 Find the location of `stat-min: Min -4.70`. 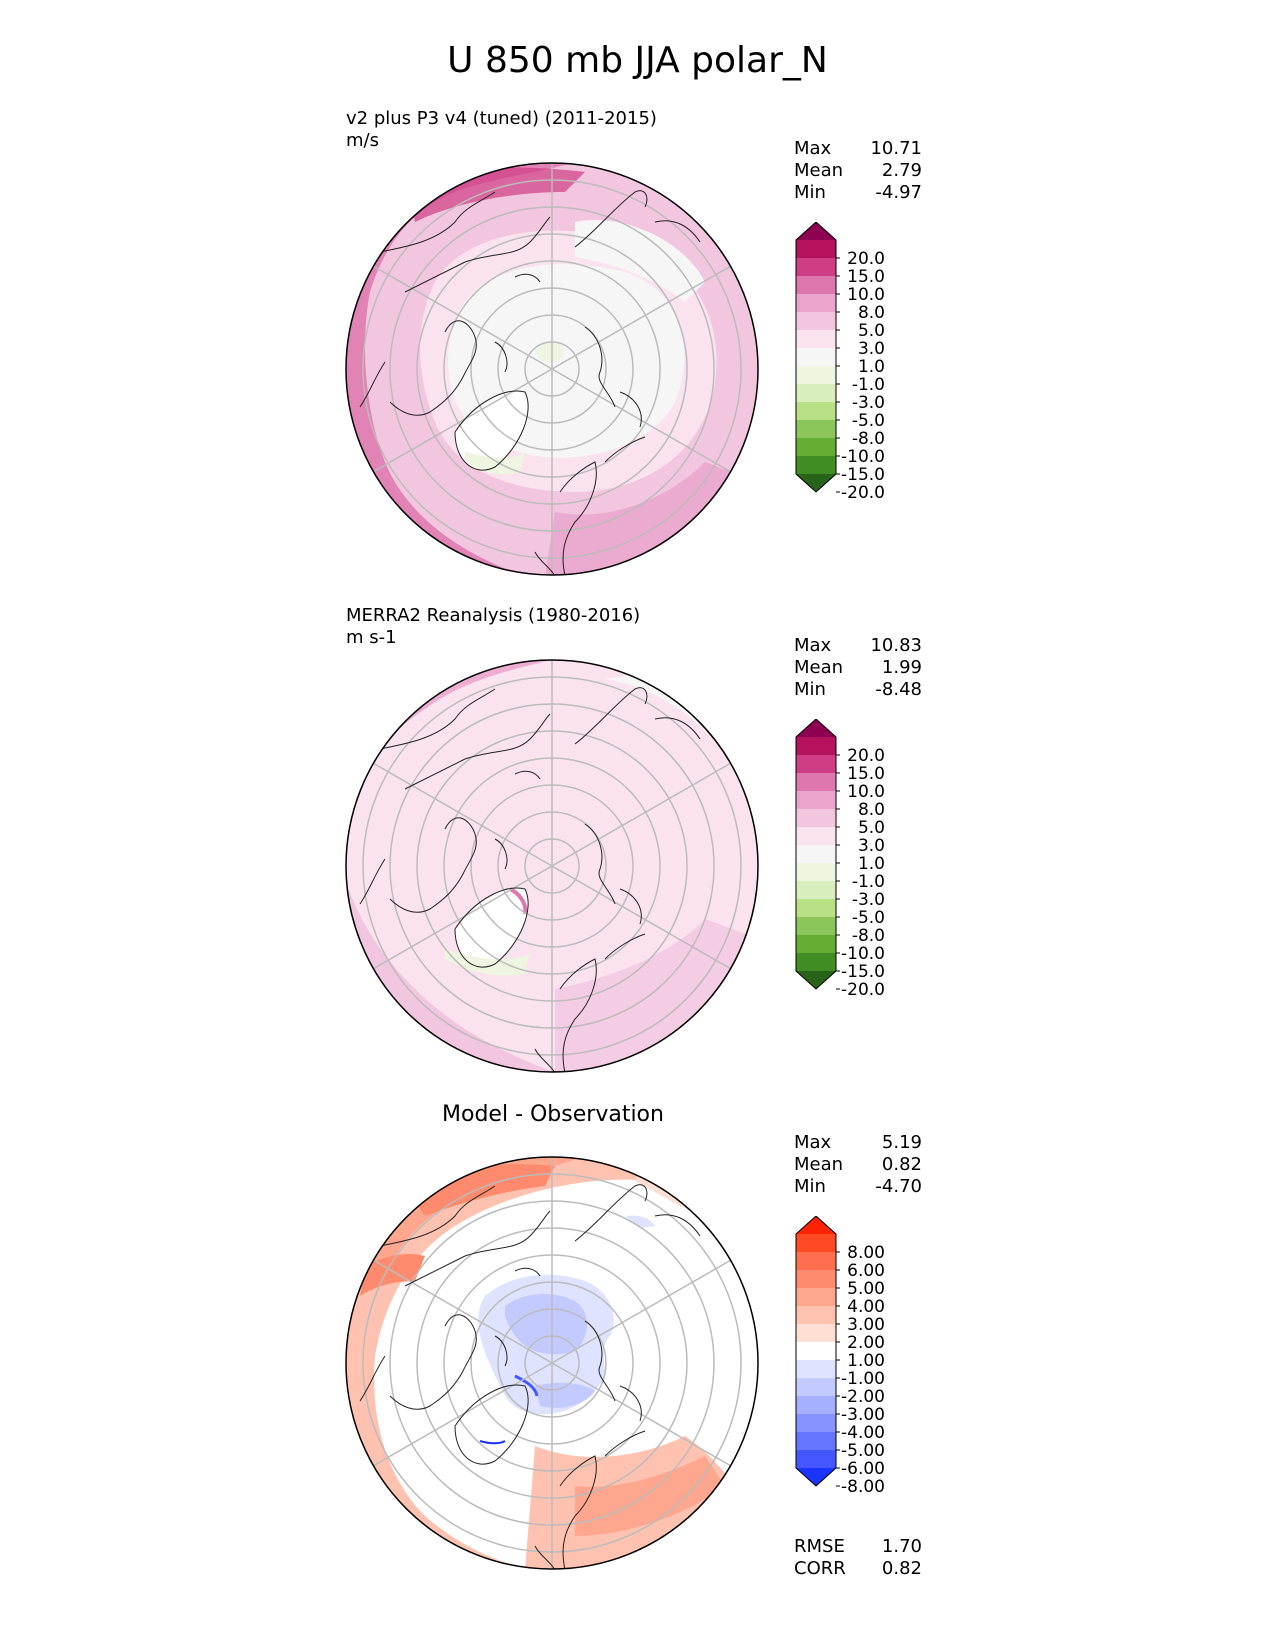

stat-min: Min -4.70 is located at coordinates (858, 1186).